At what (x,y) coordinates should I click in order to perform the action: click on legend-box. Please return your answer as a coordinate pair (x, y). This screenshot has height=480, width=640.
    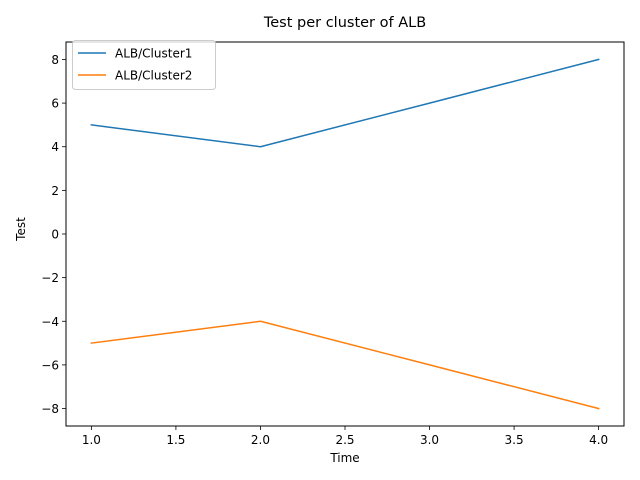
    Looking at the image, I should click on (144, 65).